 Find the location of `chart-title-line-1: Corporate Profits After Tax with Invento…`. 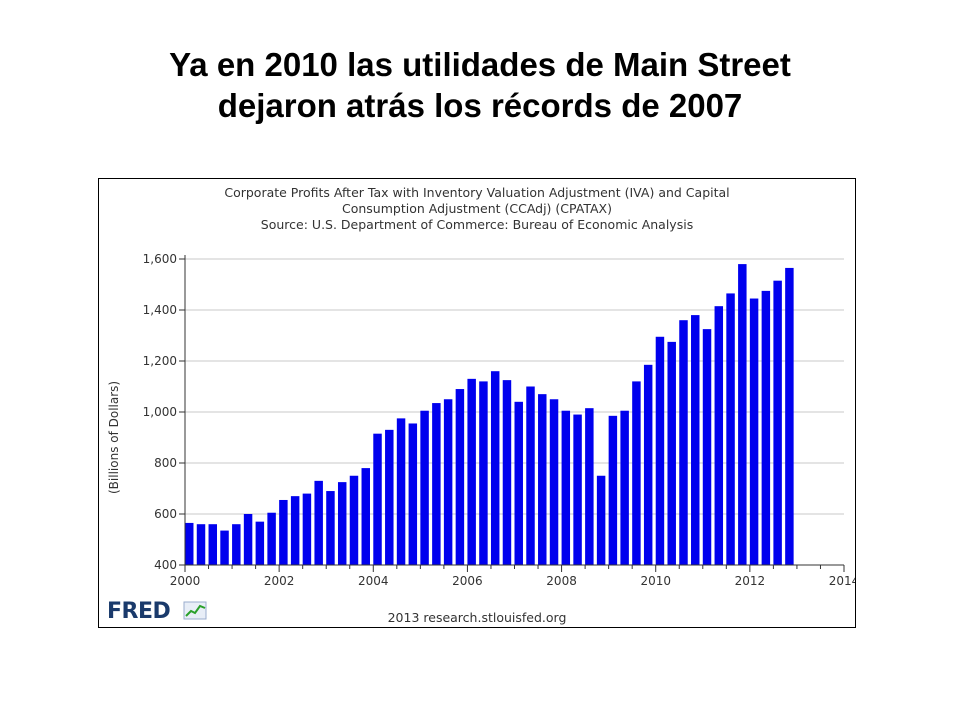

chart-title-line-1: Corporate Profits After Tax with Invento… is located at coordinates (477, 192).